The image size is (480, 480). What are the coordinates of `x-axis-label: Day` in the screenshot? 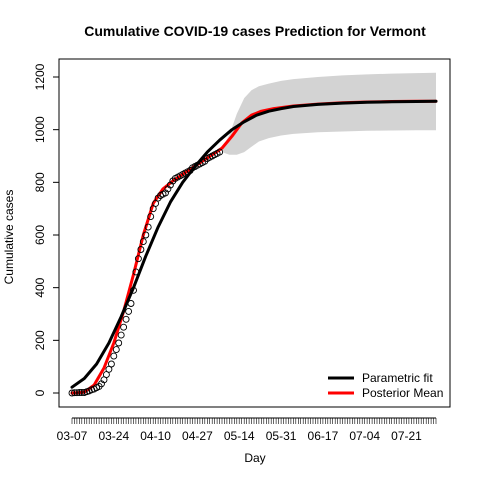 It's located at (254, 458).